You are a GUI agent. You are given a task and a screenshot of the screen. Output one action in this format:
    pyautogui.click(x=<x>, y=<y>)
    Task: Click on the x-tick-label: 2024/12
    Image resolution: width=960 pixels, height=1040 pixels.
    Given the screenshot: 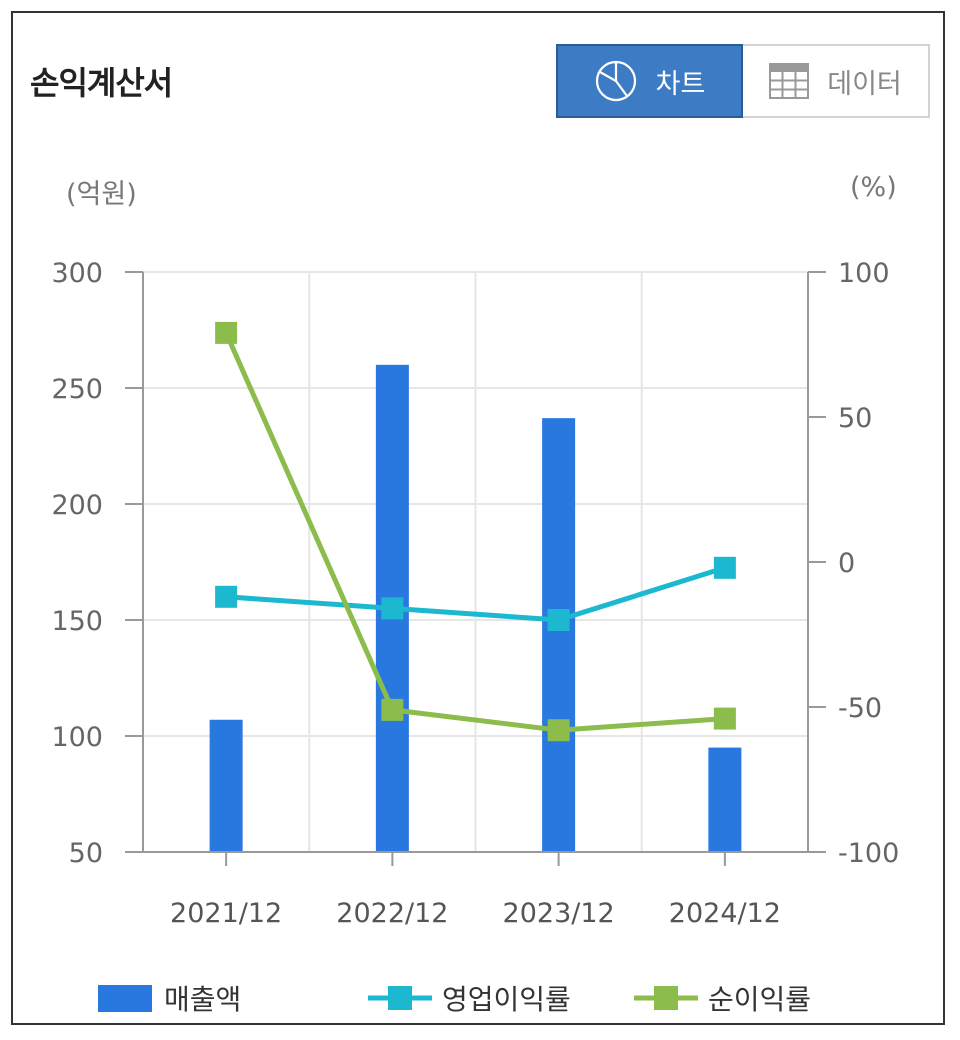 What is the action you would take?
    pyautogui.click(x=725, y=913)
    